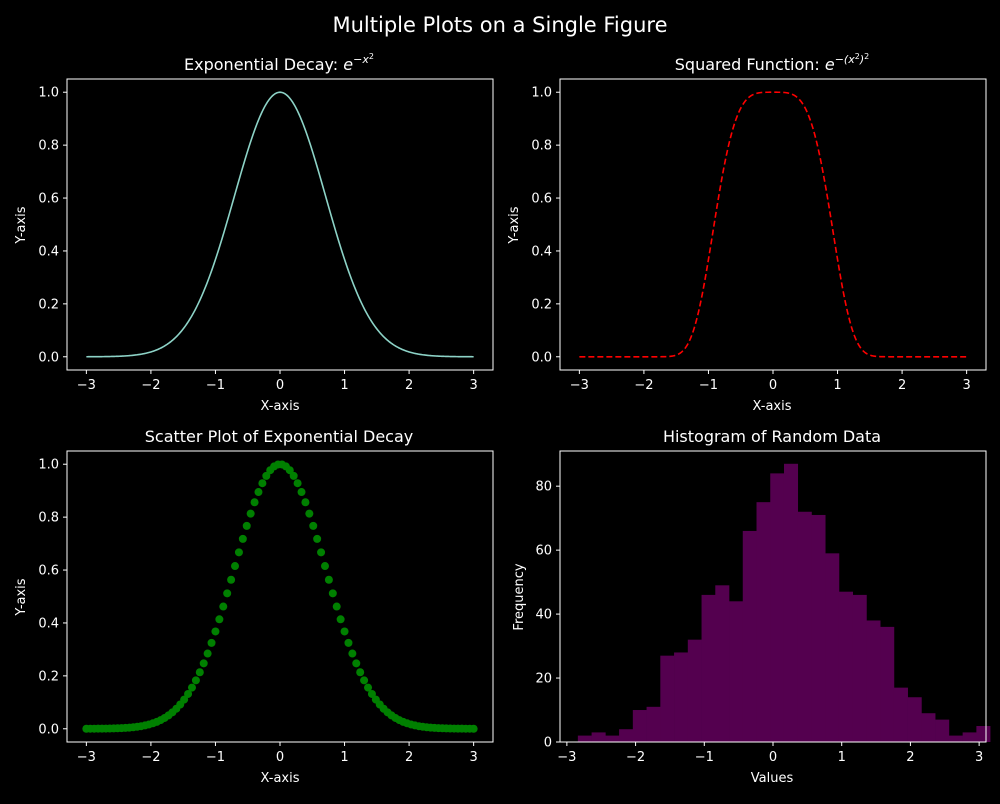  I want to click on panel-title: Squared Function: e−(x2)2, so click(772, 63).